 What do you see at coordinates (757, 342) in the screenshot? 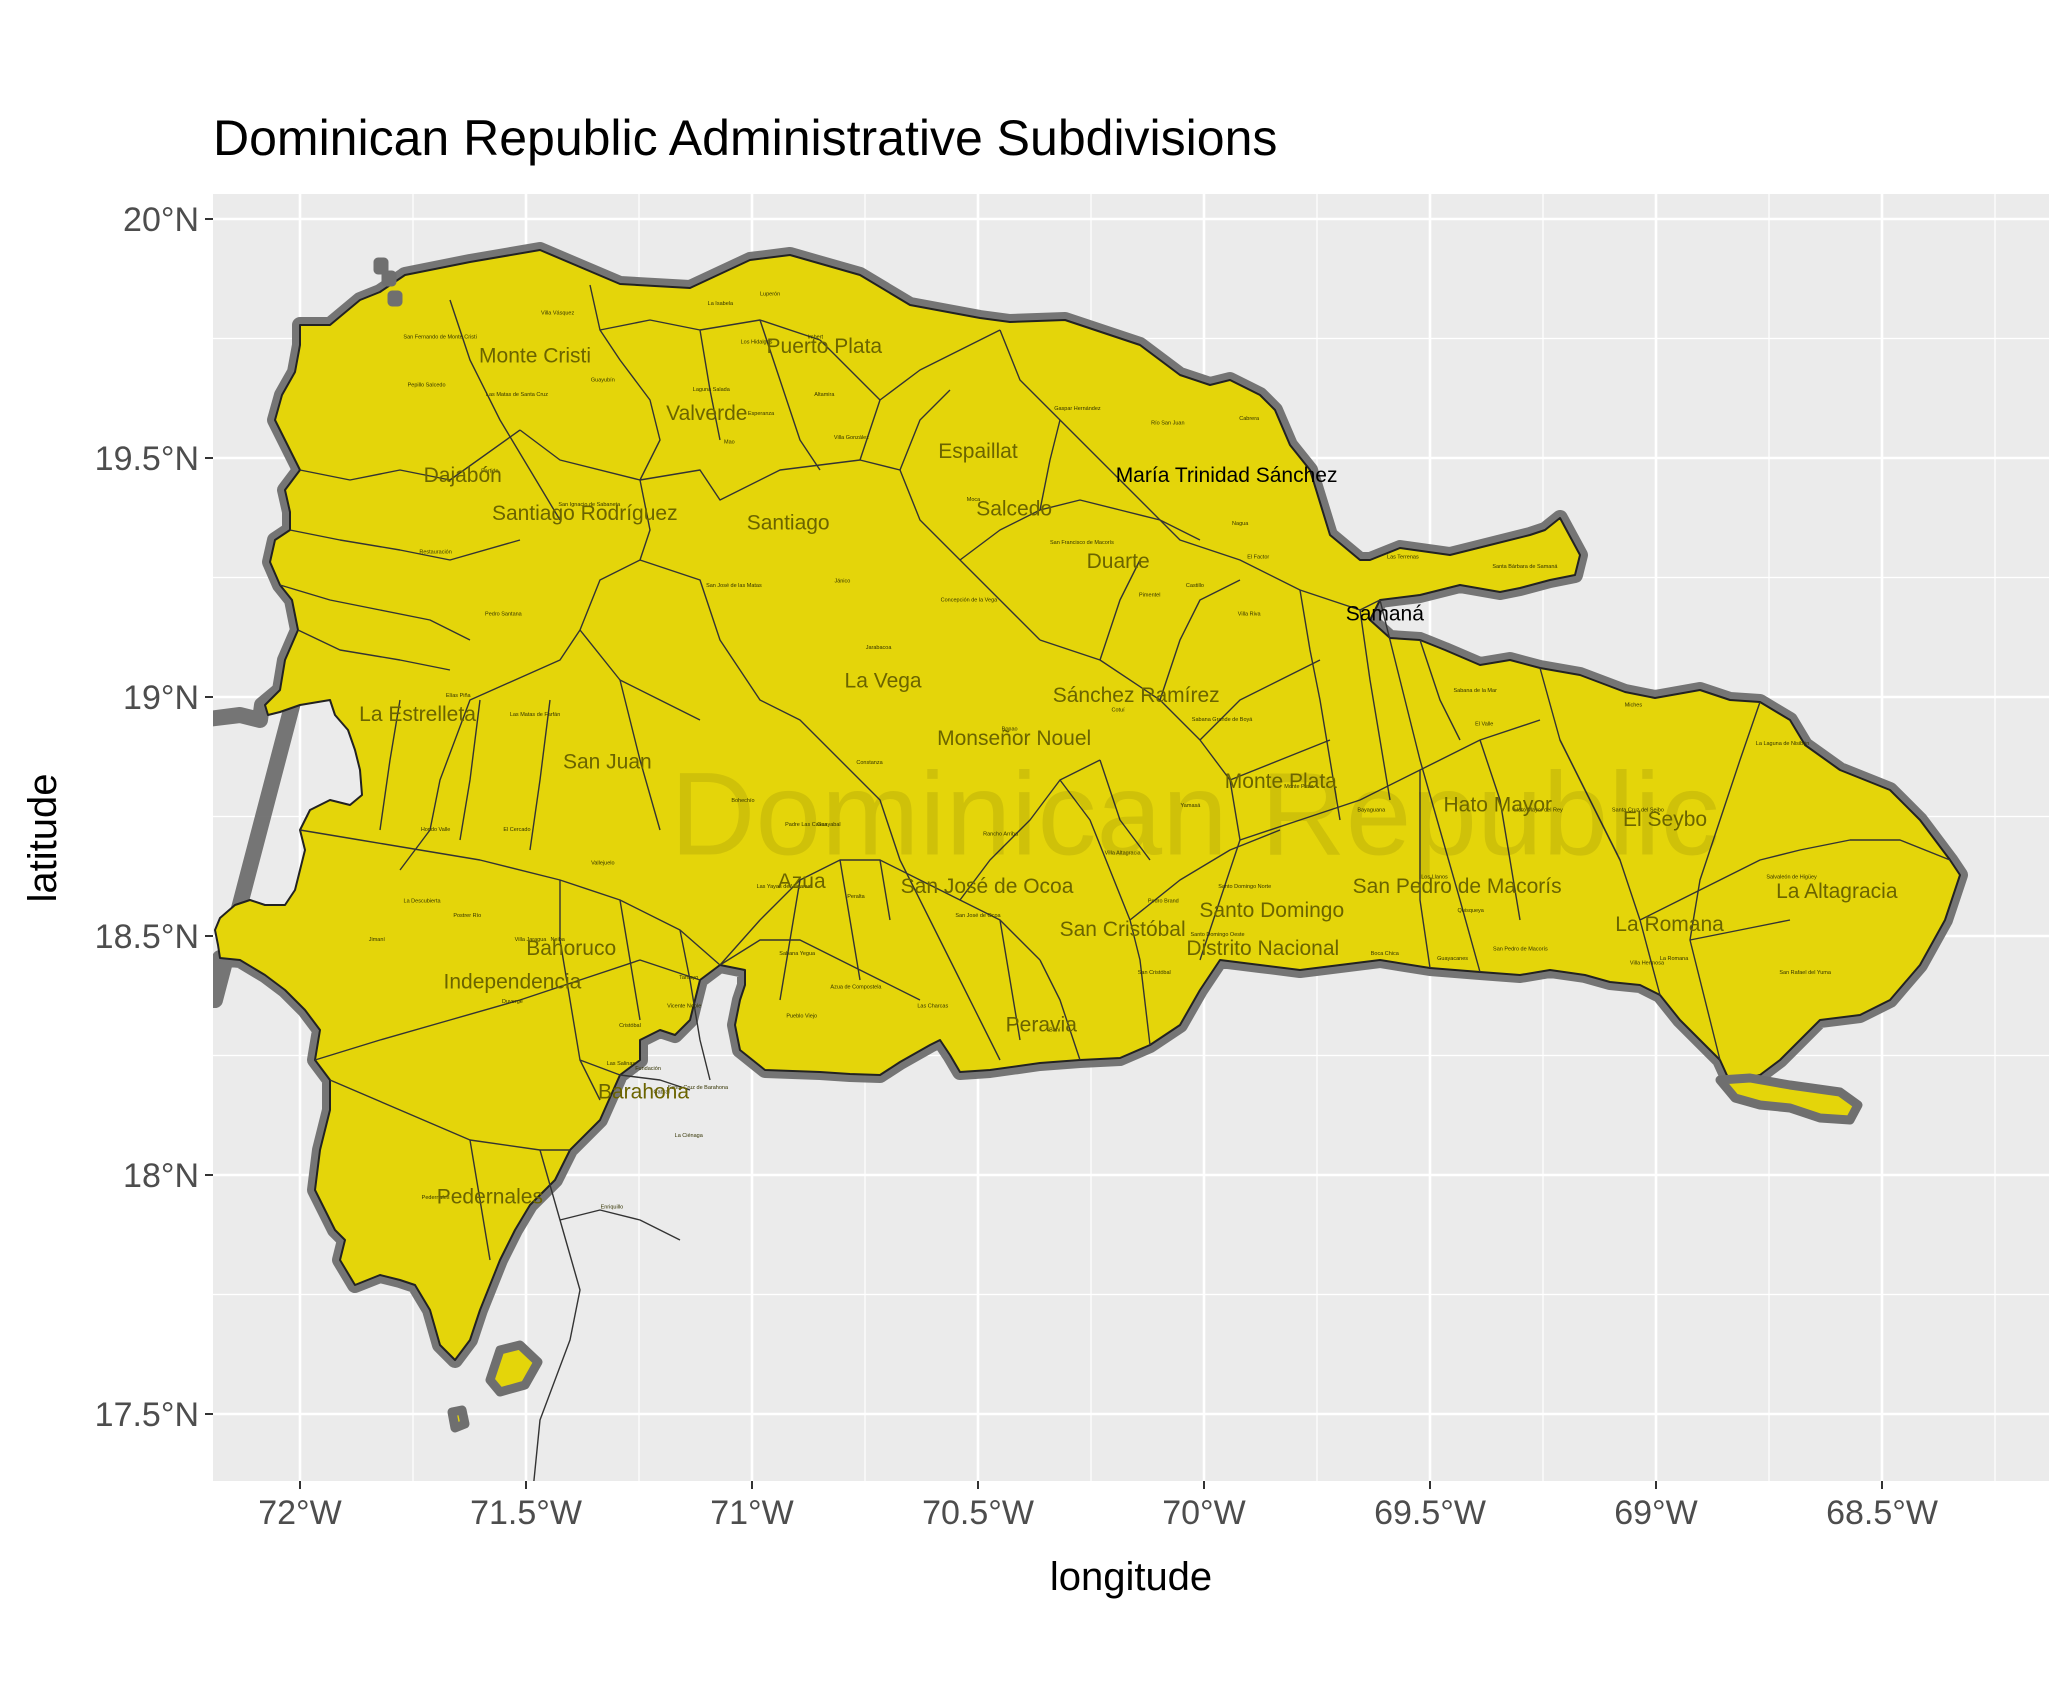
I see `municipality-label: Los Hidalgos` at bounding box center [757, 342].